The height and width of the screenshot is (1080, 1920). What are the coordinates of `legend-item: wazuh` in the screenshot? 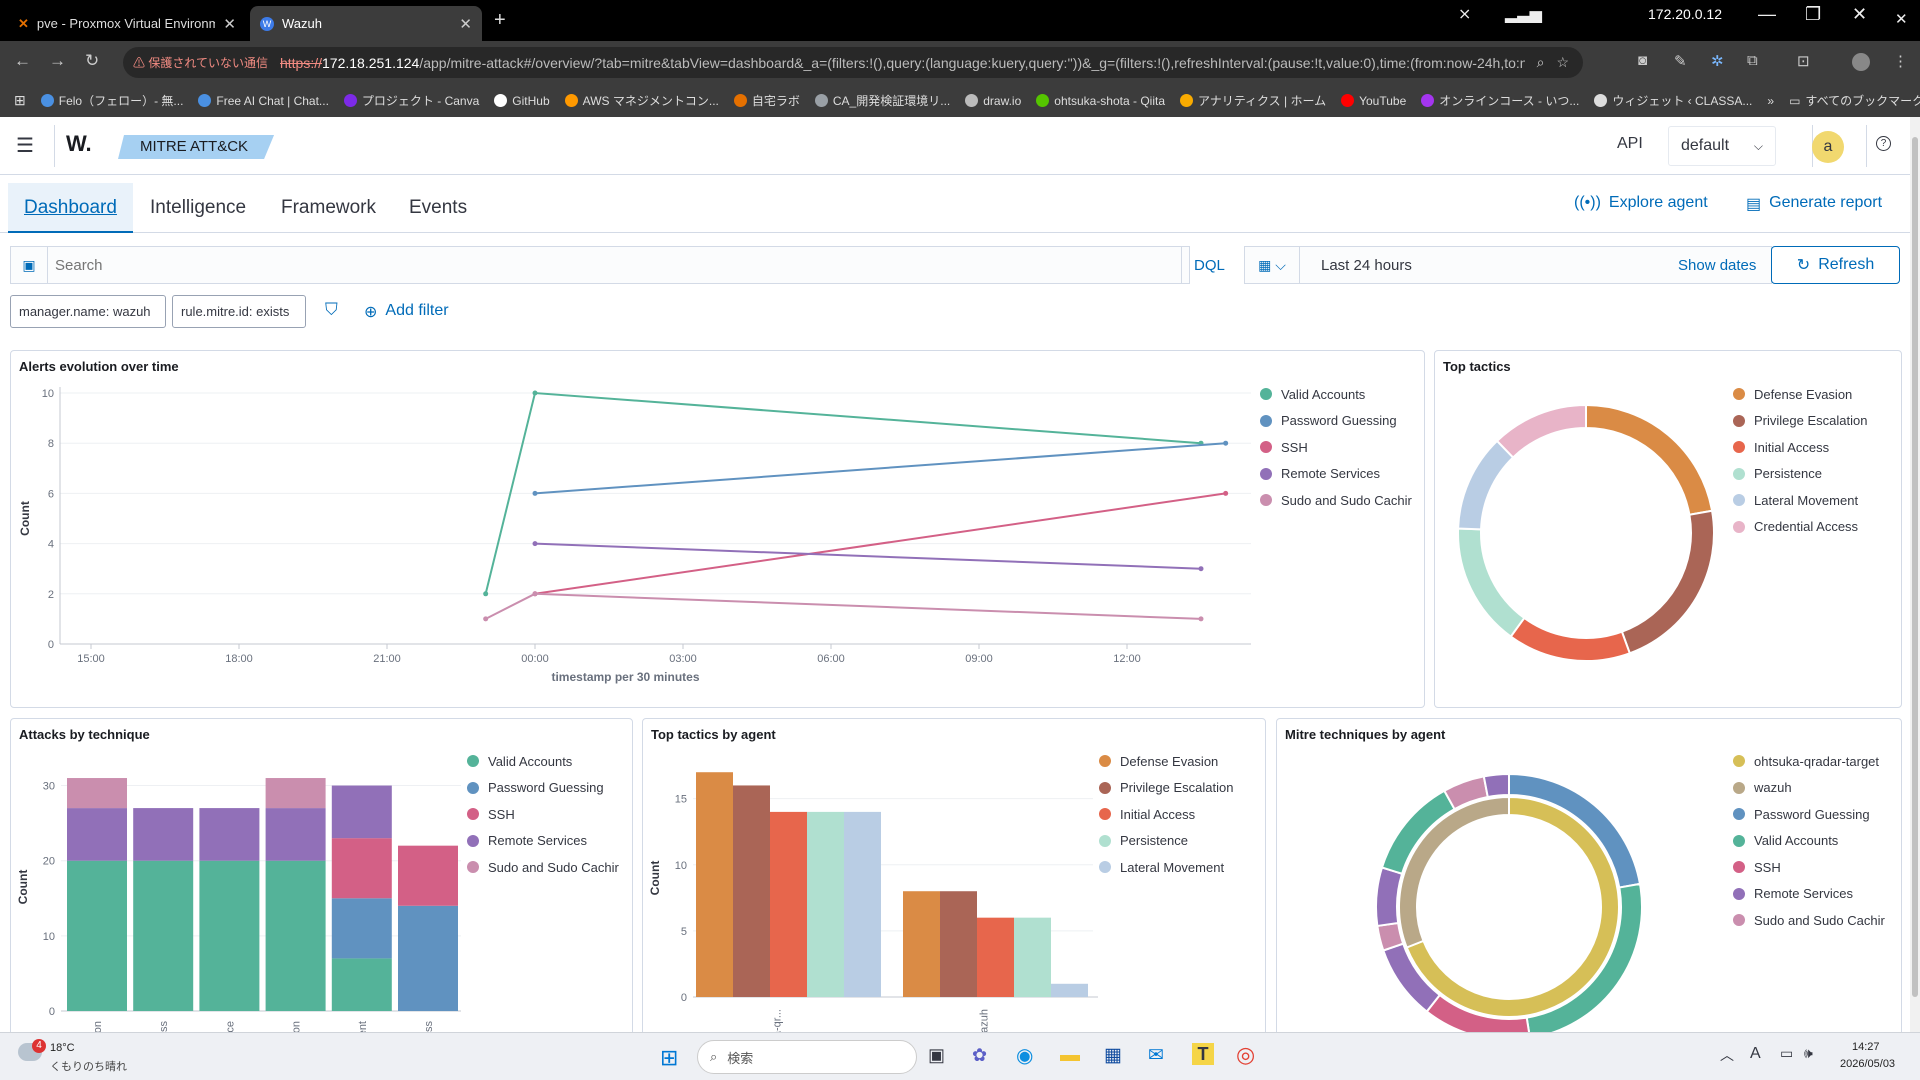 It's located at (1809, 788).